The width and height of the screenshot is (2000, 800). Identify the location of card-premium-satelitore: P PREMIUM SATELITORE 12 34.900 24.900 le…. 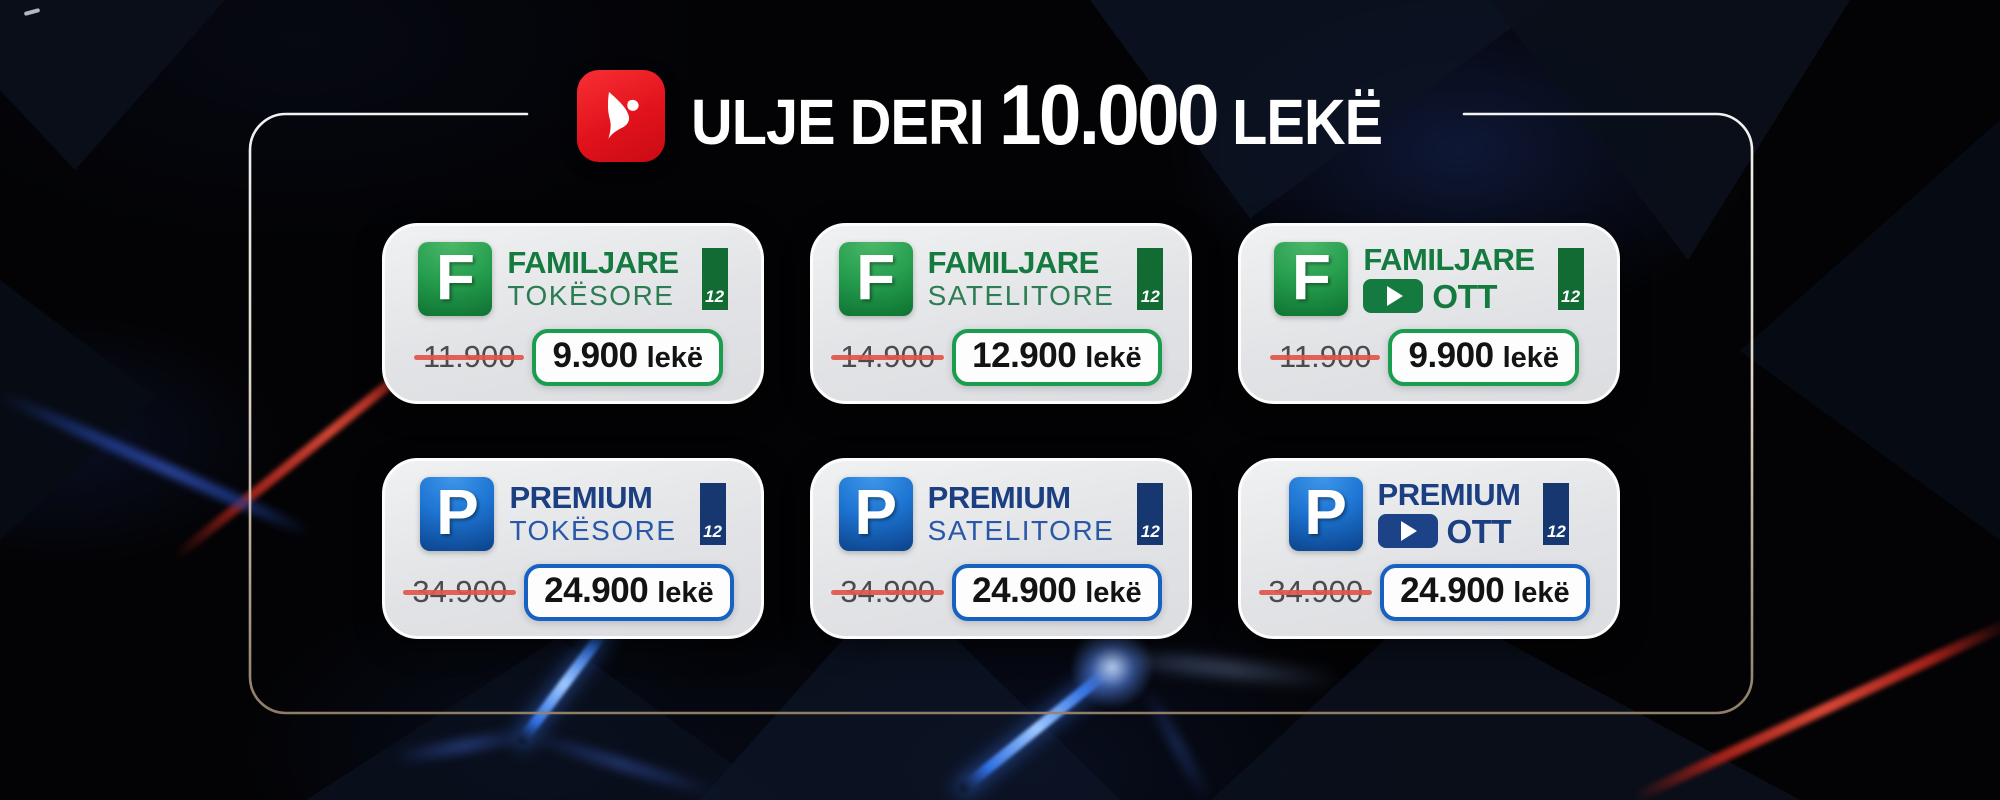
(1001, 548).